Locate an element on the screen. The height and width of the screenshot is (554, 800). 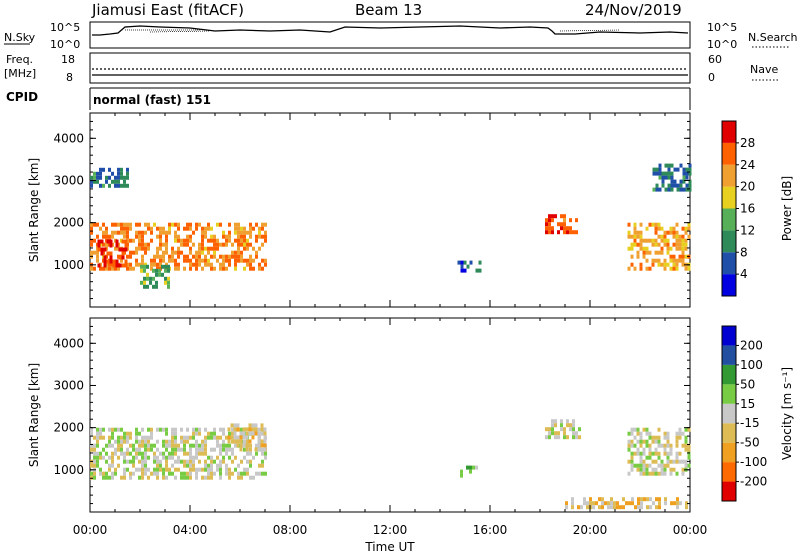
x-tick-label: 16:00 is located at coordinates (490, 530).